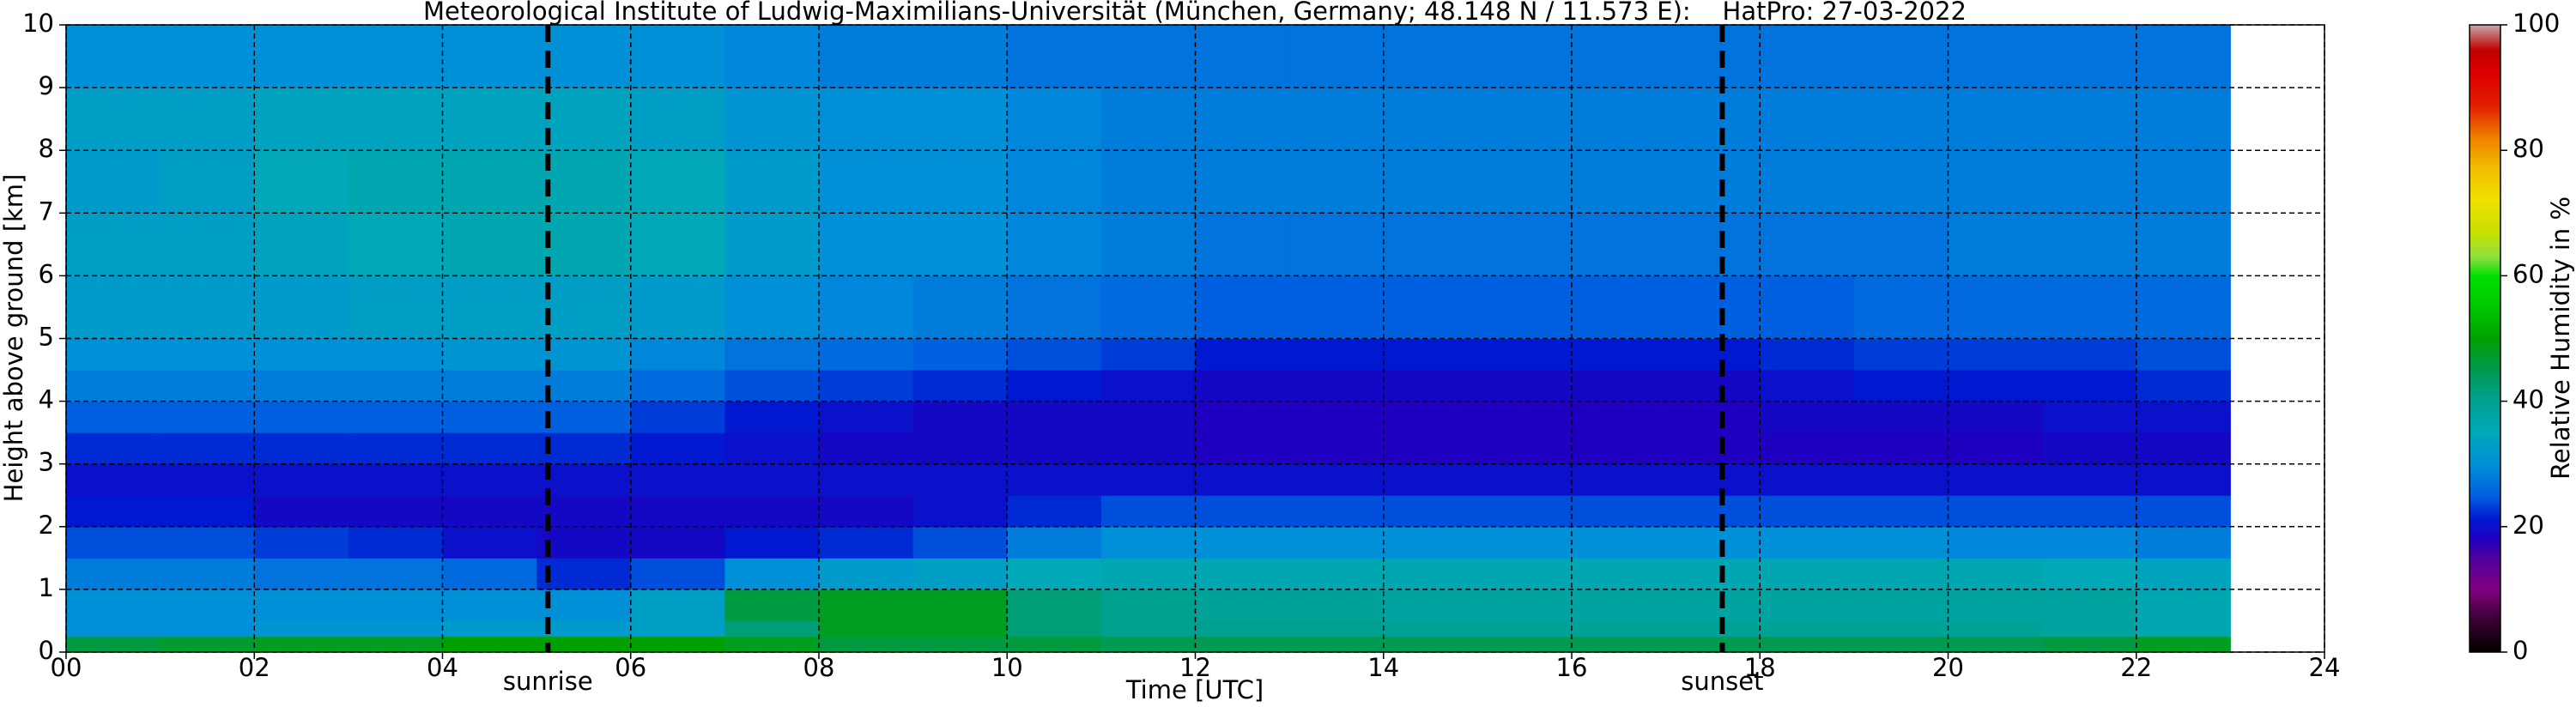 The width and height of the screenshot is (2576, 707). I want to click on x-tick-label: 02, so click(254, 667).